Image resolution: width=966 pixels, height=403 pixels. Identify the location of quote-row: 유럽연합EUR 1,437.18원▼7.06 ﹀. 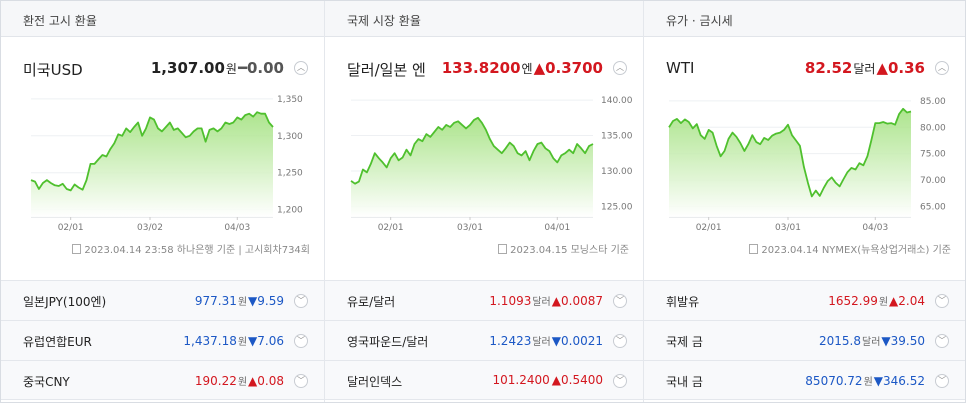
(162, 340).